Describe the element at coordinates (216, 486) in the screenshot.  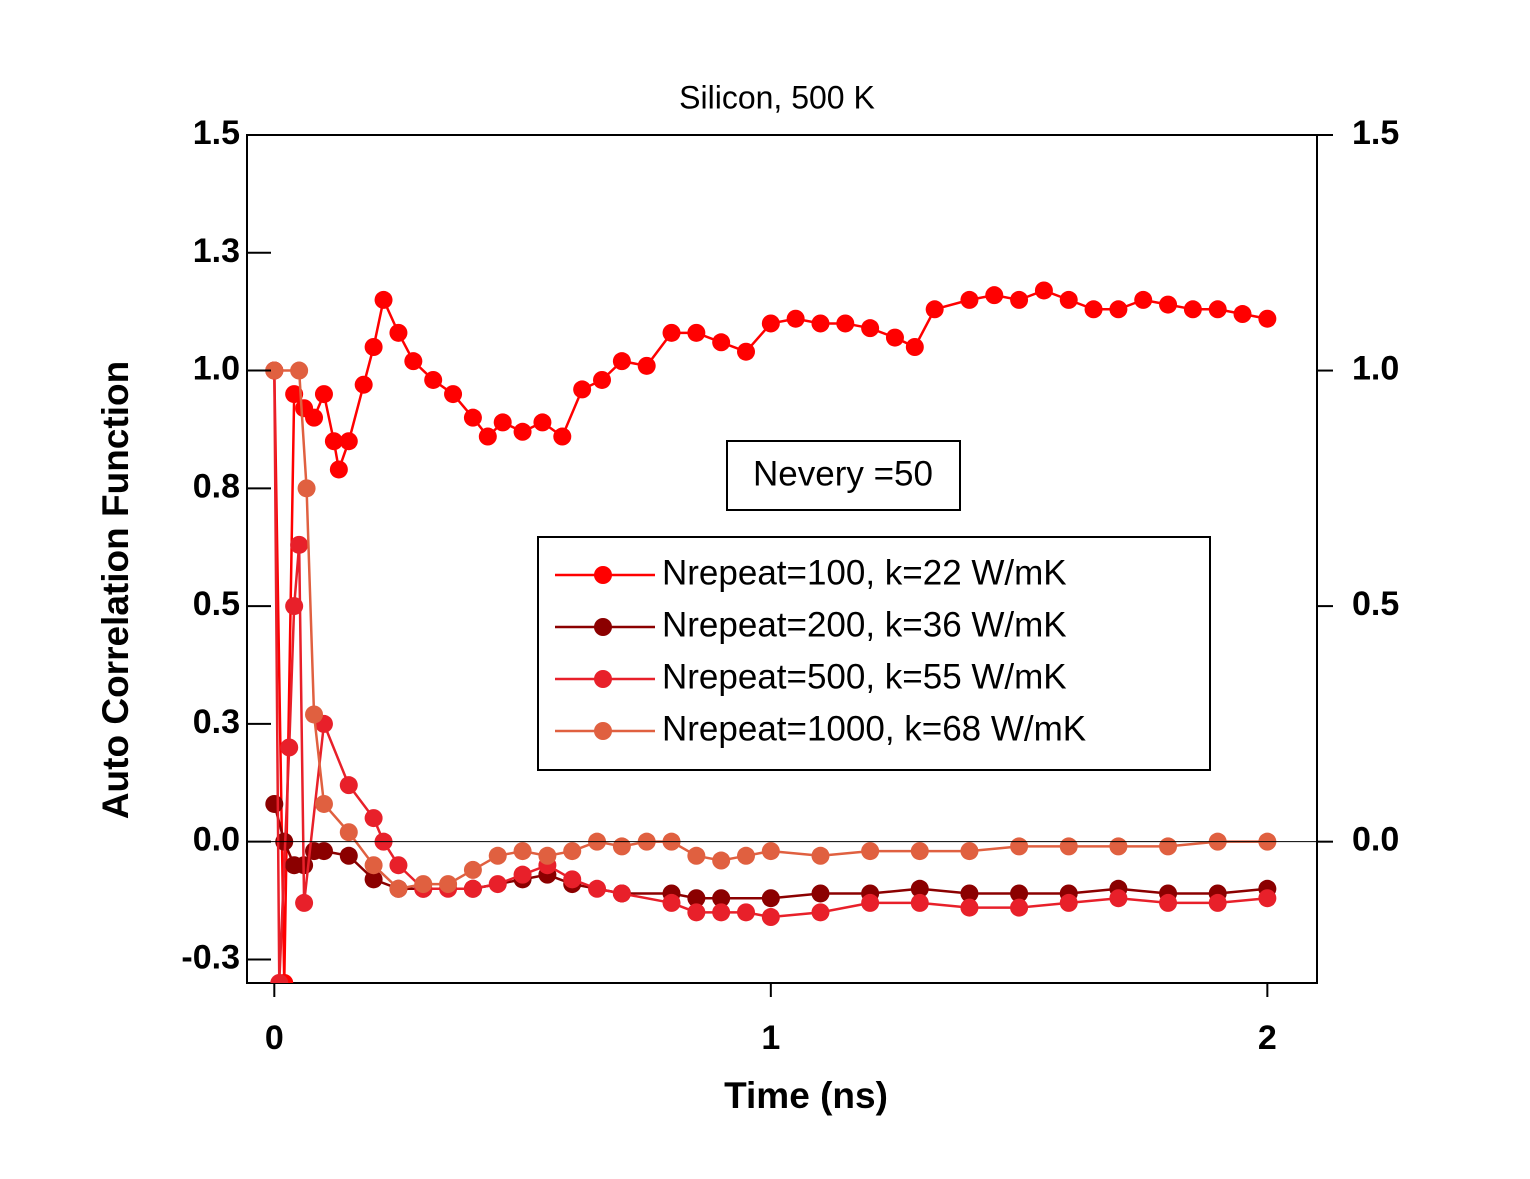
I see `y-tick-label: 0.8` at that location.